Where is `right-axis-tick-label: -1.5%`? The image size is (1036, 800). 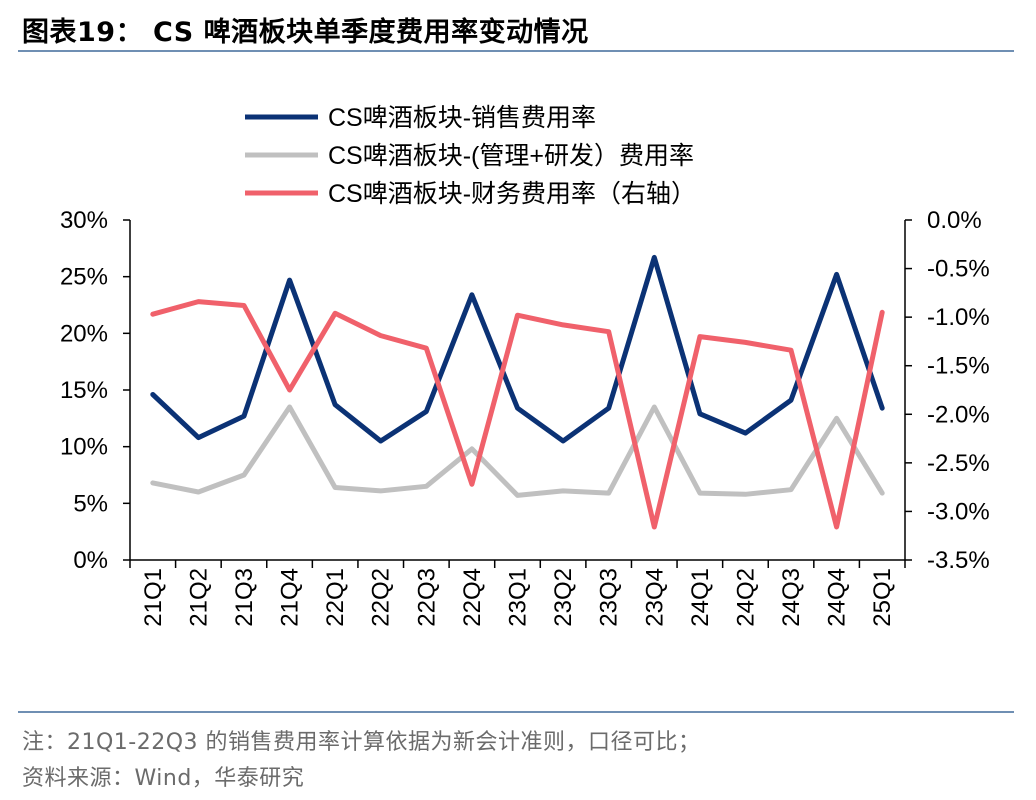
right-axis-tick-label: -1.5% is located at coordinates (958, 366).